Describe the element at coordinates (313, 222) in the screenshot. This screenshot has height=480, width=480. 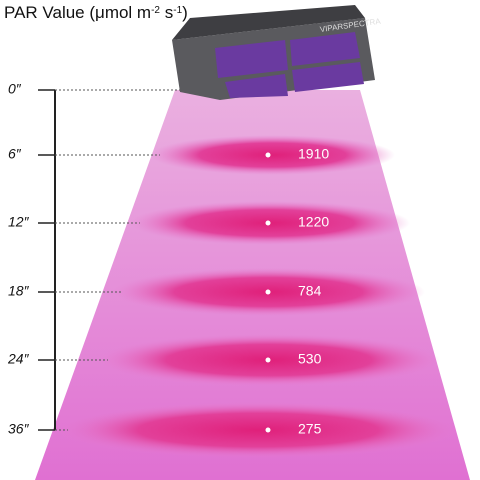
I see `par-value: 1220` at that location.